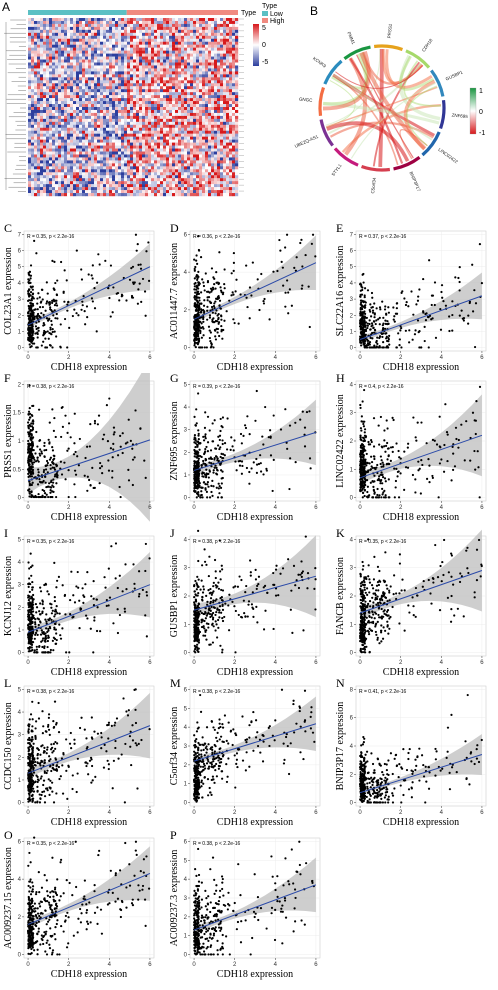 This screenshot has height=990, width=498. I want to click on y-tick-label: 3, so click(186, 431).